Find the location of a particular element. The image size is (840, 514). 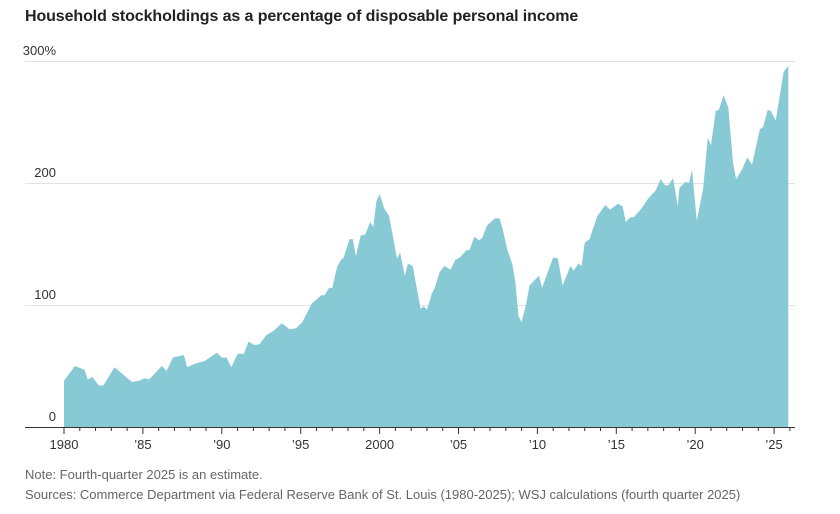

x-tick-label: ’20 is located at coordinates (695, 444).